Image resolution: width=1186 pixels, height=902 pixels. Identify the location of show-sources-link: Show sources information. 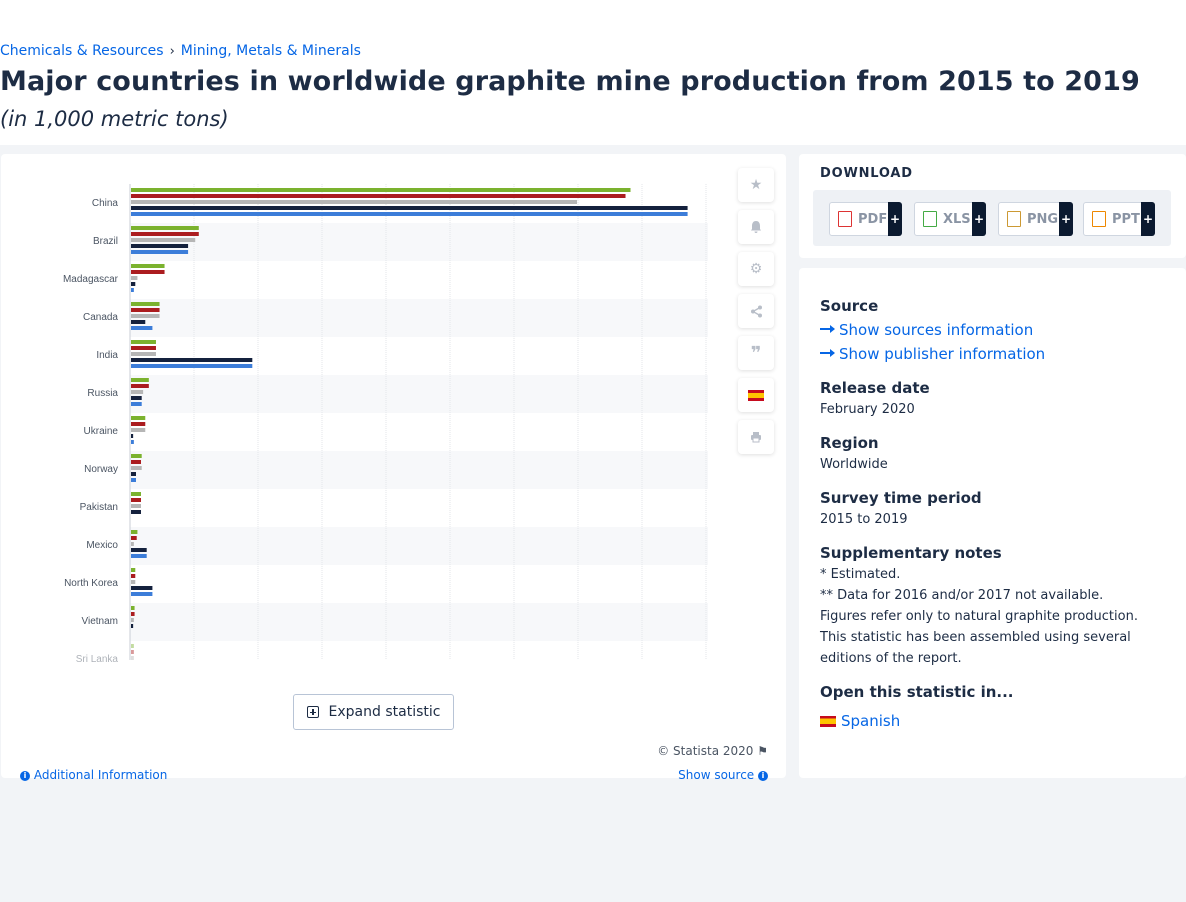
(926, 330).